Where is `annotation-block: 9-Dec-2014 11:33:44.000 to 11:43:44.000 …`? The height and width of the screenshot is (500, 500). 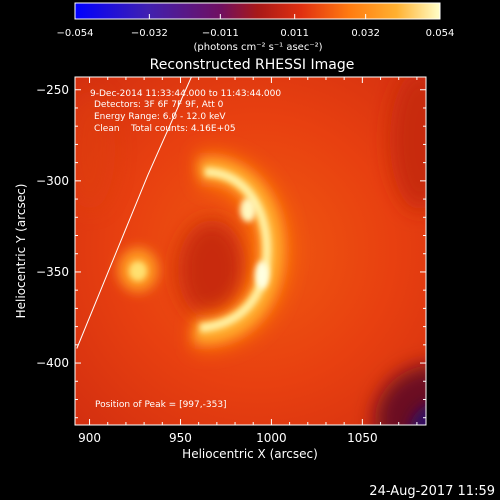
annotation-block: 9-Dec-2014 11:33:44.000 to 11:43:44.000 … is located at coordinates (185, 111).